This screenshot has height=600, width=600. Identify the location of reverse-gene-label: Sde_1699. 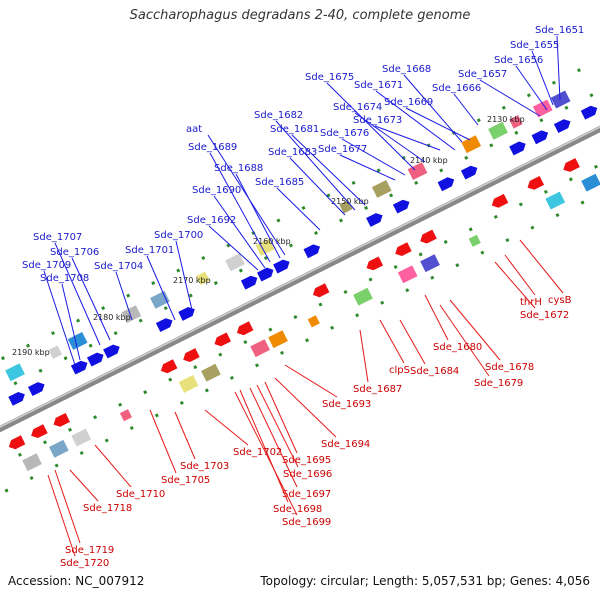
(306, 522).